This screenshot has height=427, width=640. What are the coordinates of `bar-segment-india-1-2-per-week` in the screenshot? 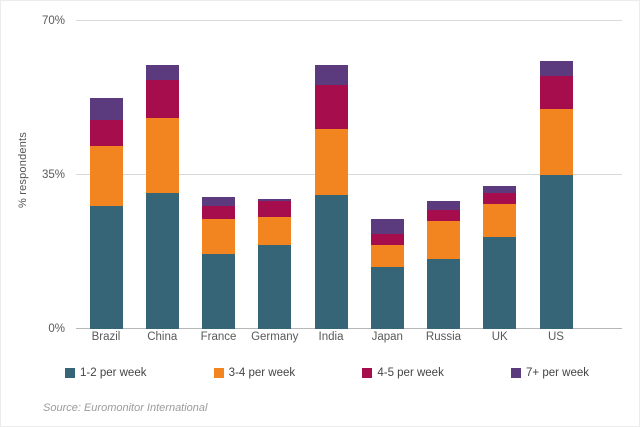 It's located at (331, 261).